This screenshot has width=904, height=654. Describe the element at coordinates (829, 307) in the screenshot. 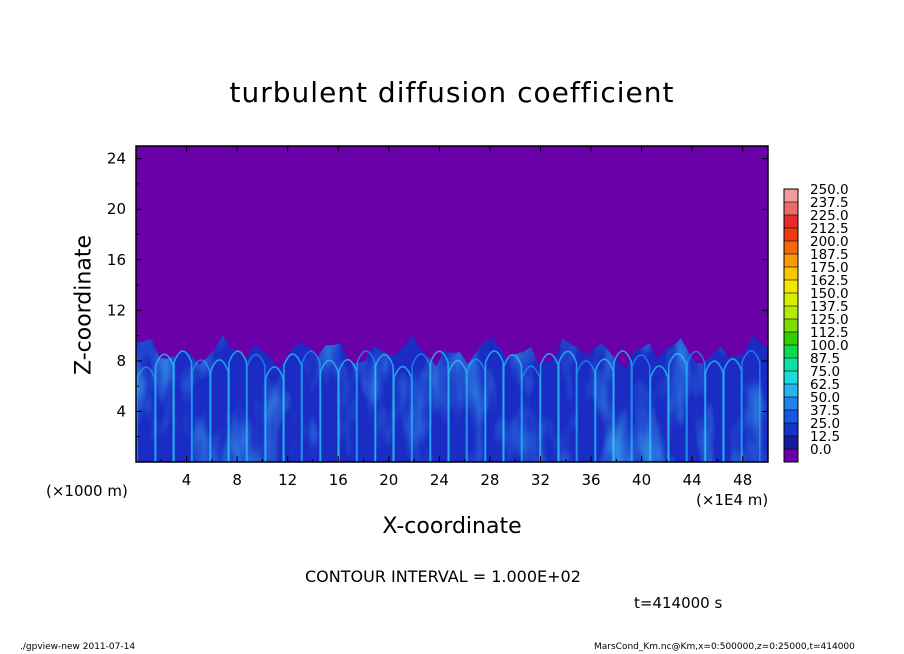

I see `colorbar-label: 137.5` at that location.